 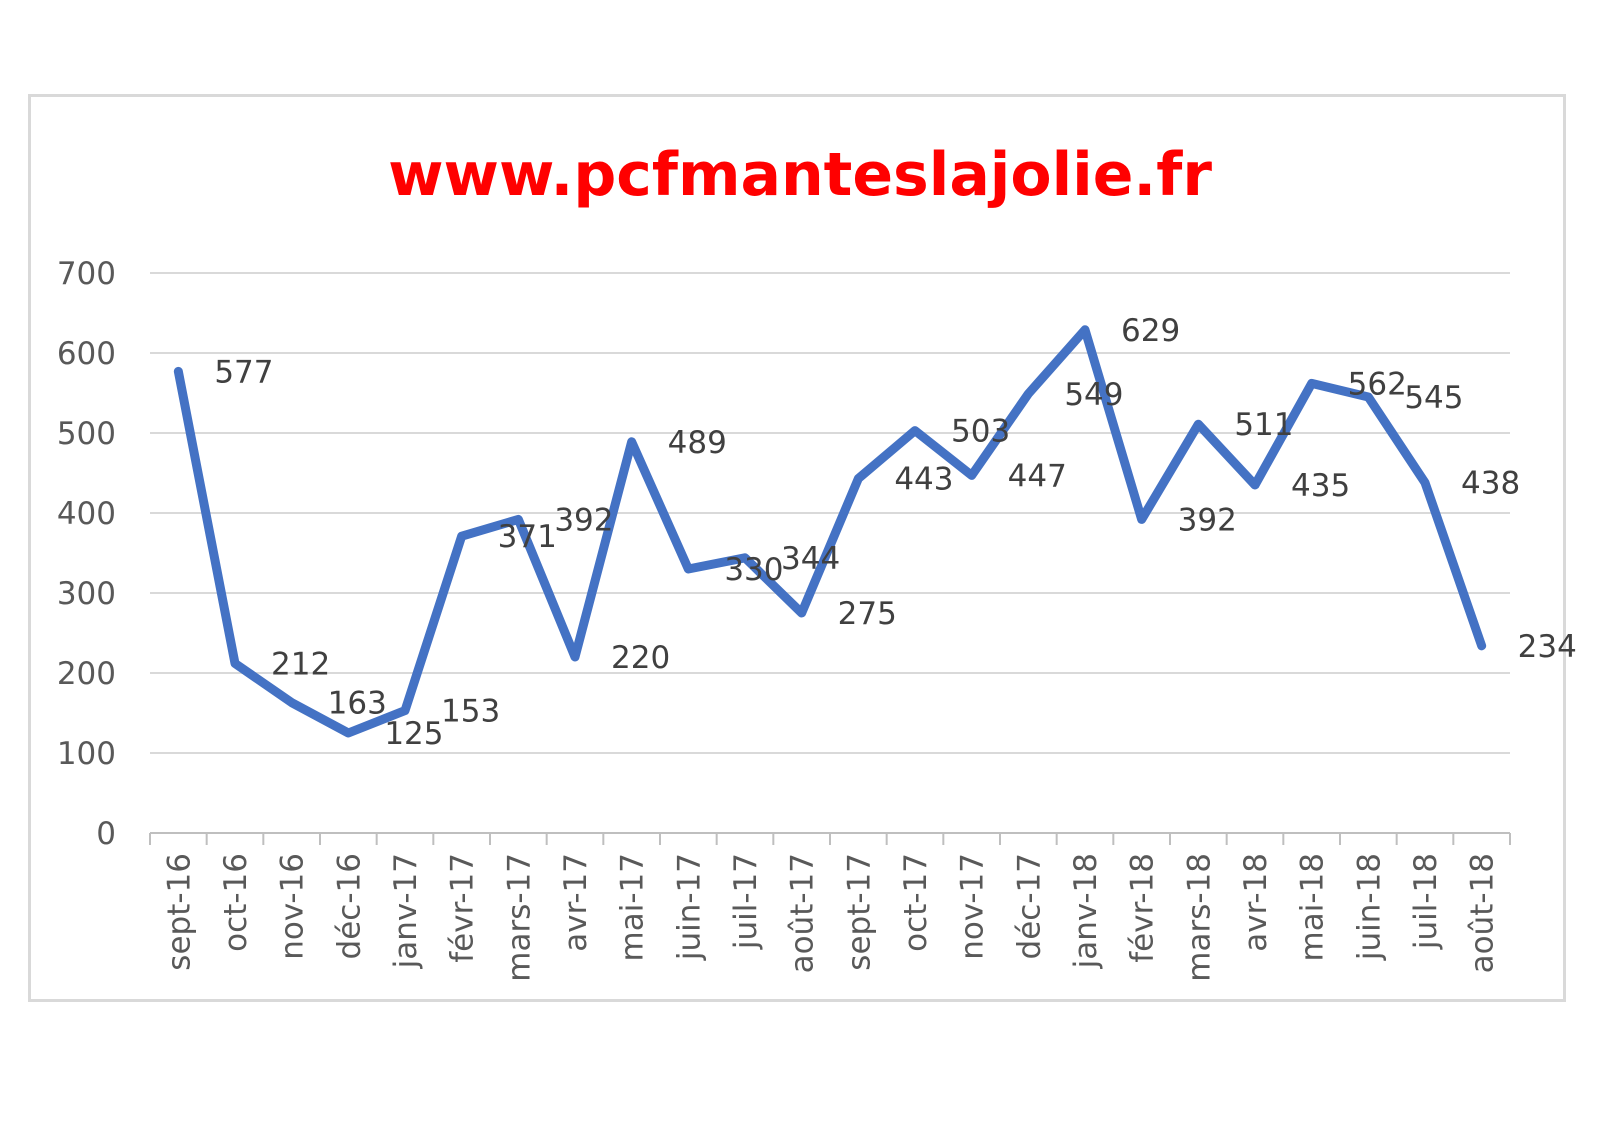 I want to click on data-label: 562, so click(x=1377, y=384).